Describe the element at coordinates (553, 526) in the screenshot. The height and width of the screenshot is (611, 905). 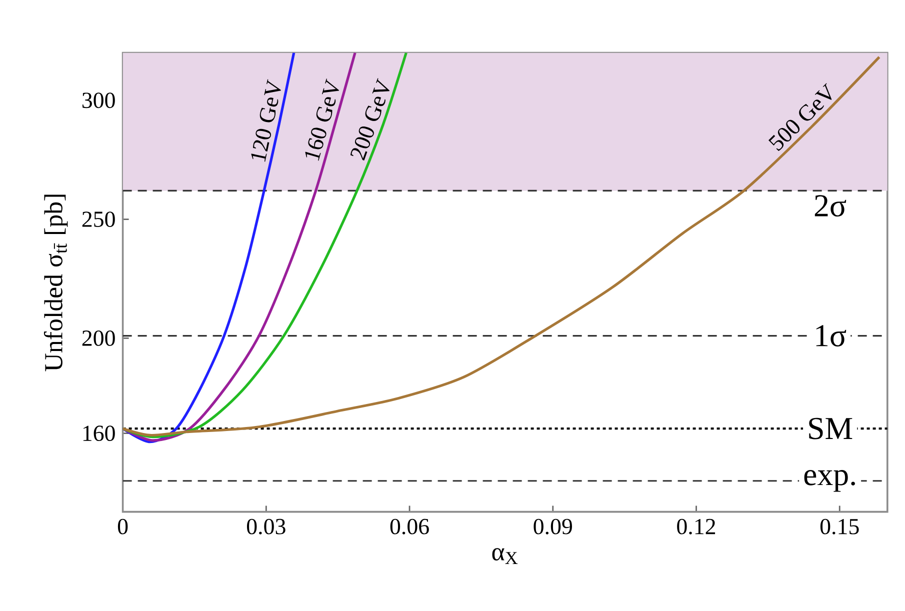
I see `x-tick-label: 0.09` at that location.